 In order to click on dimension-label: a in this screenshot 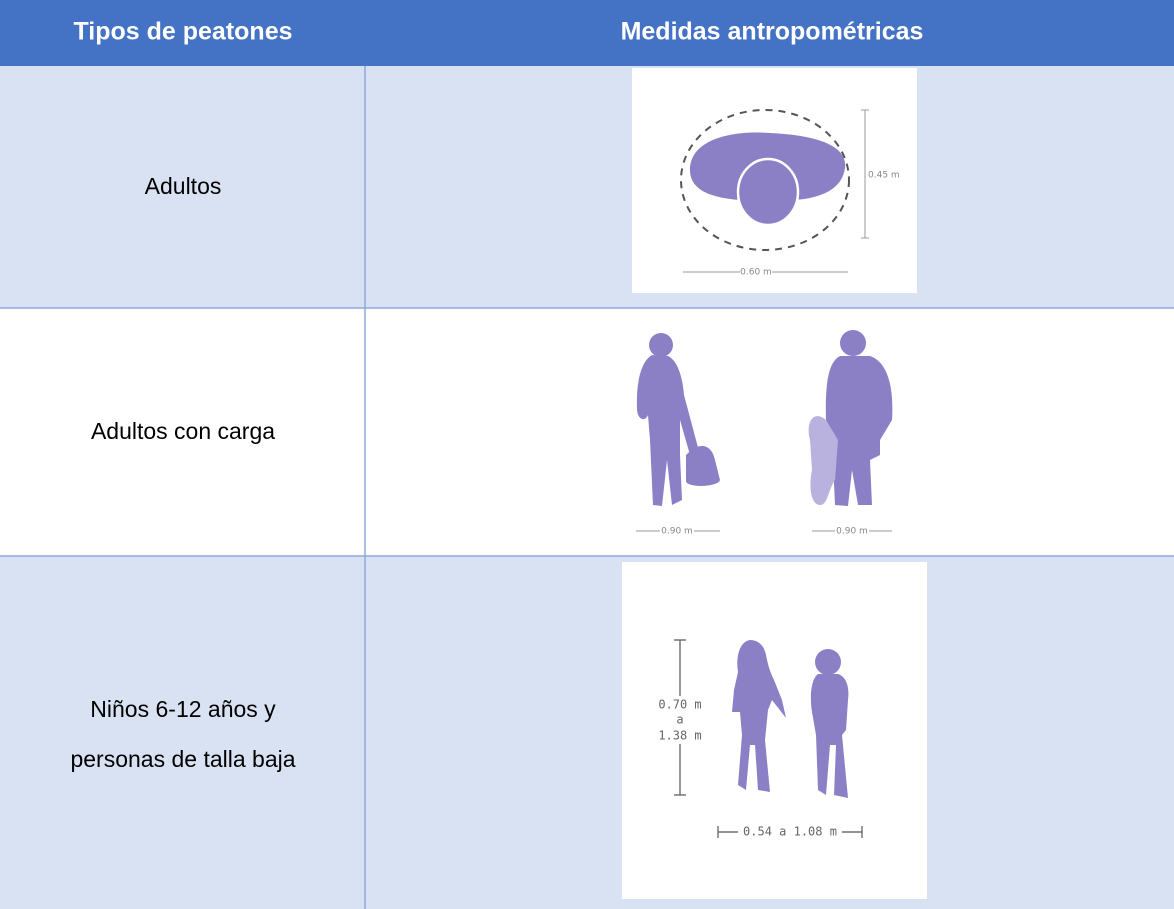, I will do `click(679, 720)`.